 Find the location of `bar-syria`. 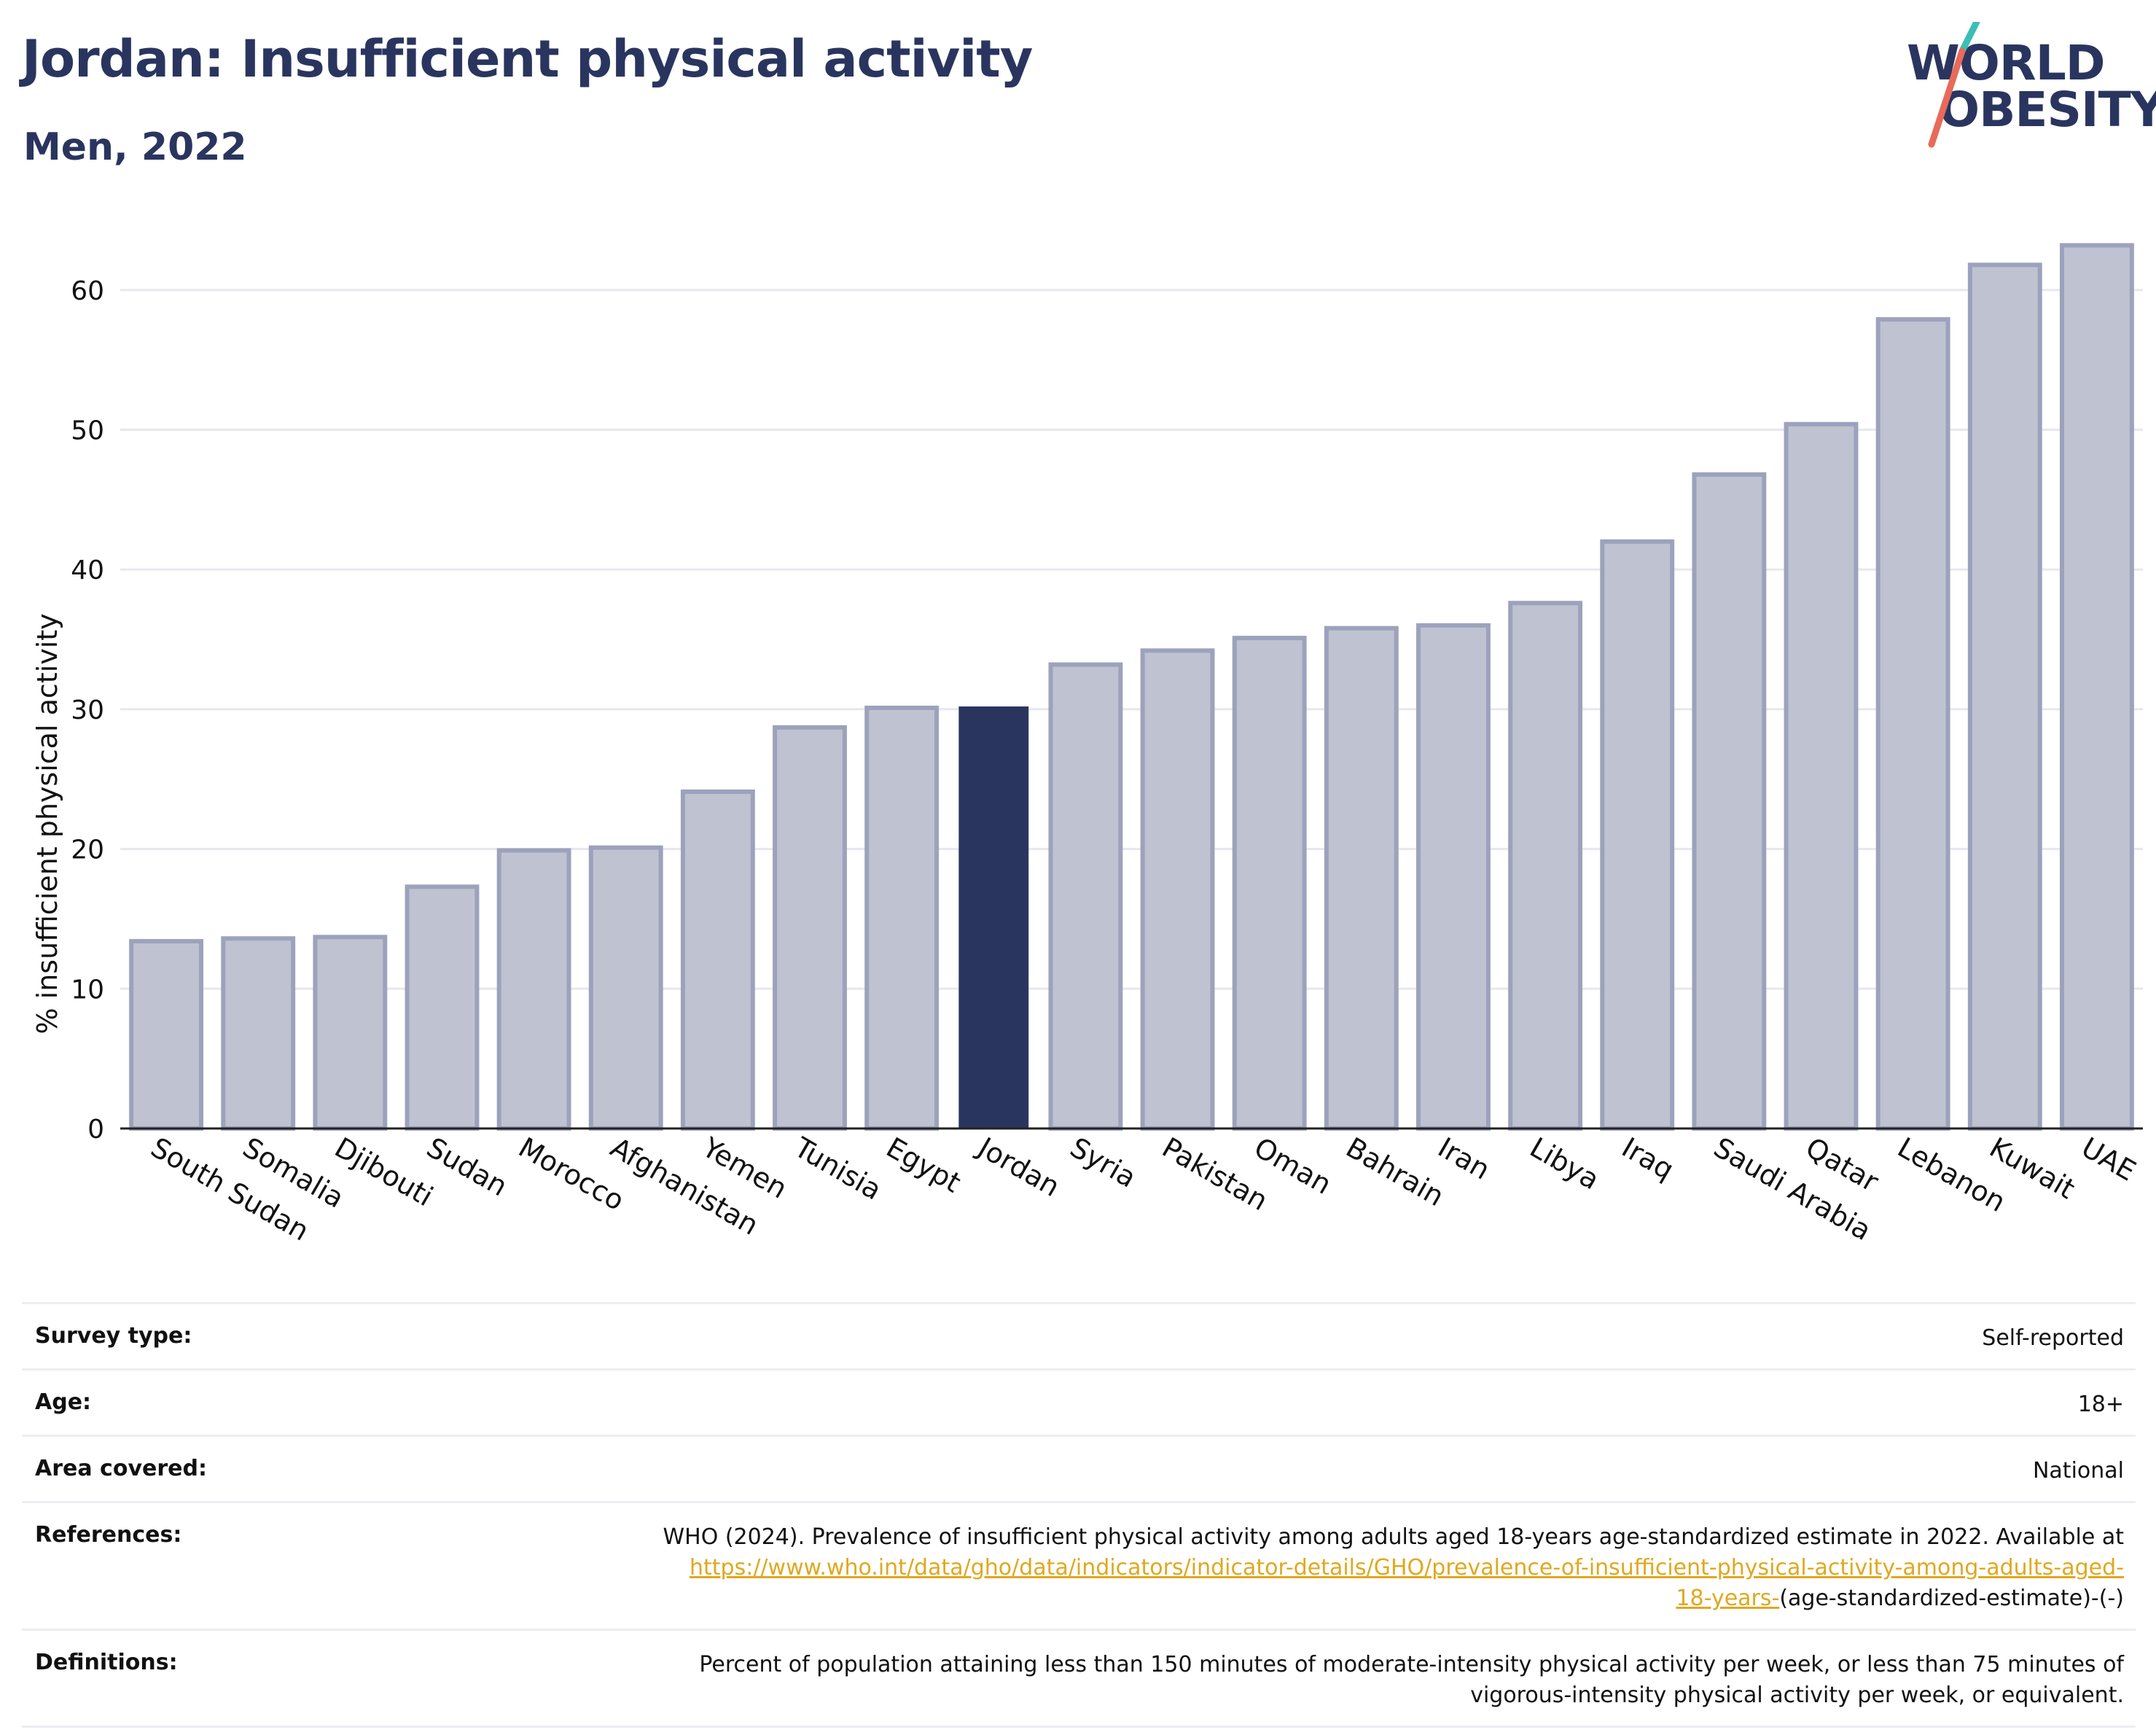

bar-syria is located at coordinates (1085, 896).